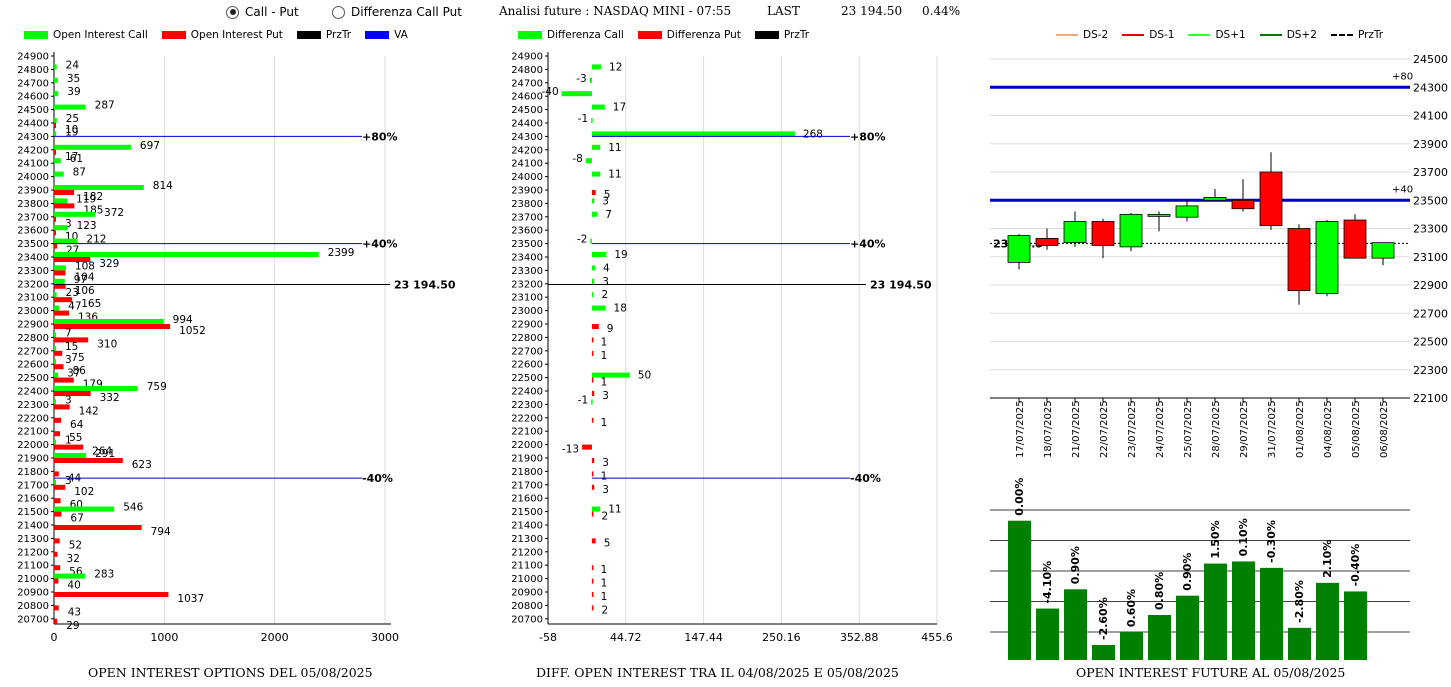 The image size is (1451, 687). I want to click on oi-change-label: -0.30%, so click(1271, 541).